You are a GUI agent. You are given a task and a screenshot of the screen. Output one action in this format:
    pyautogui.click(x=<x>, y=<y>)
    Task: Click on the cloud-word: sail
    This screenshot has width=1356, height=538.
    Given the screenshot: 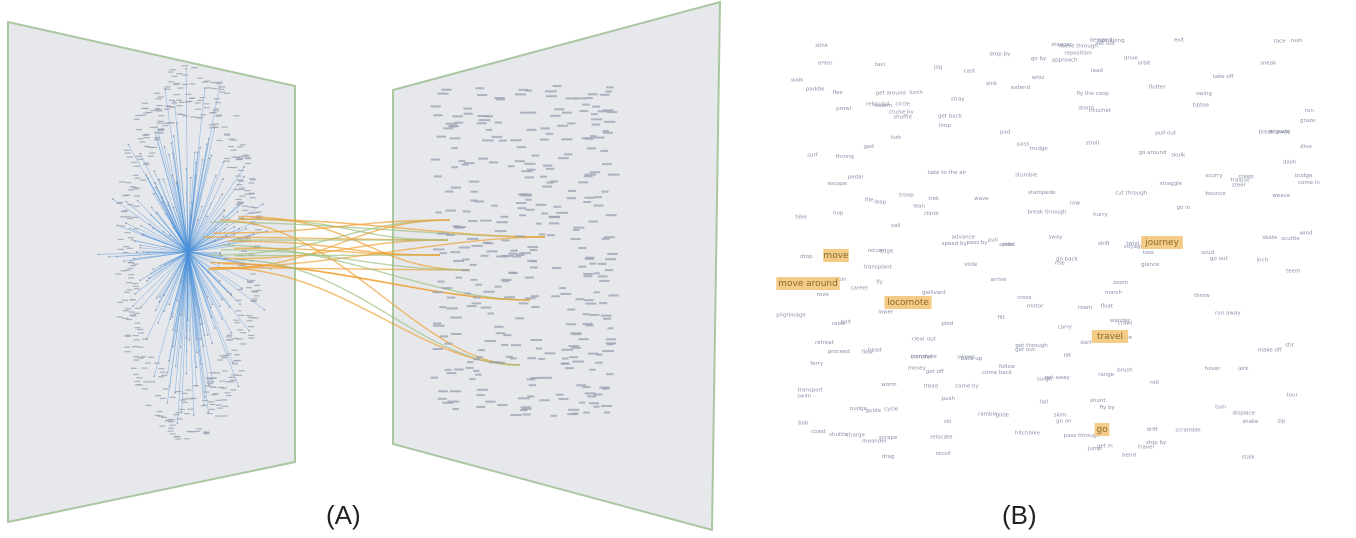 What is the action you would take?
    pyautogui.click(x=896, y=226)
    